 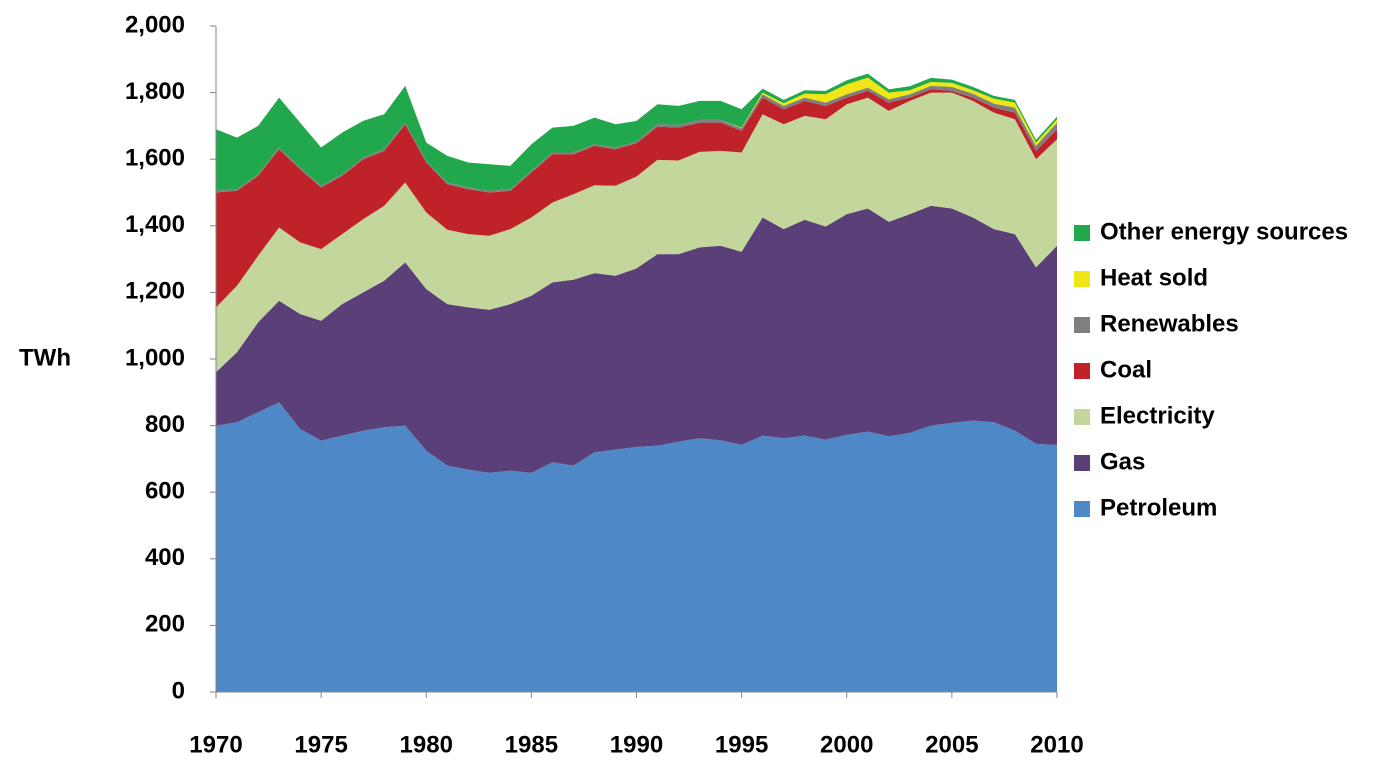 What do you see at coordinates (178, 690) in the screenshot?
I see `y-tick-label: 0` at bounding box center [178, 690].